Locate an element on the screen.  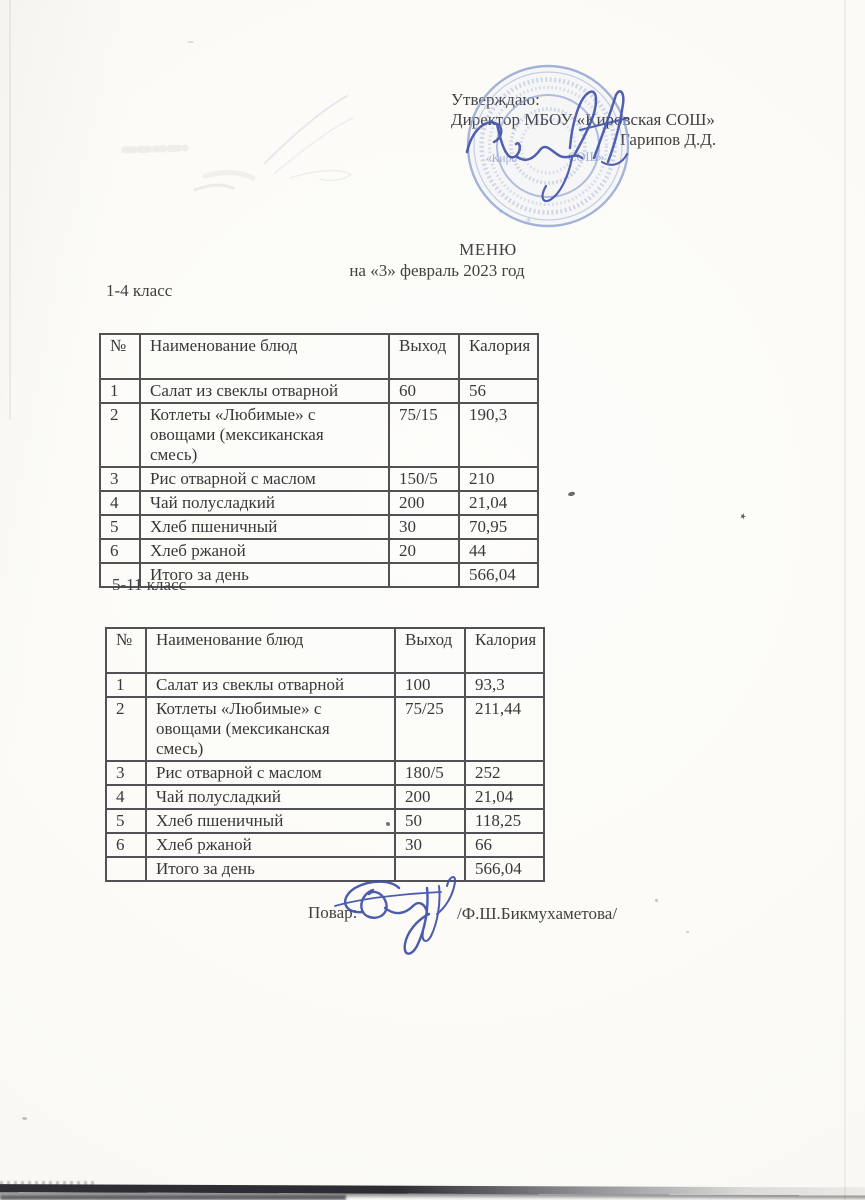
approval-line: Директор МБОУ «Кировская СОШ» is located at coordinates (583, 119).